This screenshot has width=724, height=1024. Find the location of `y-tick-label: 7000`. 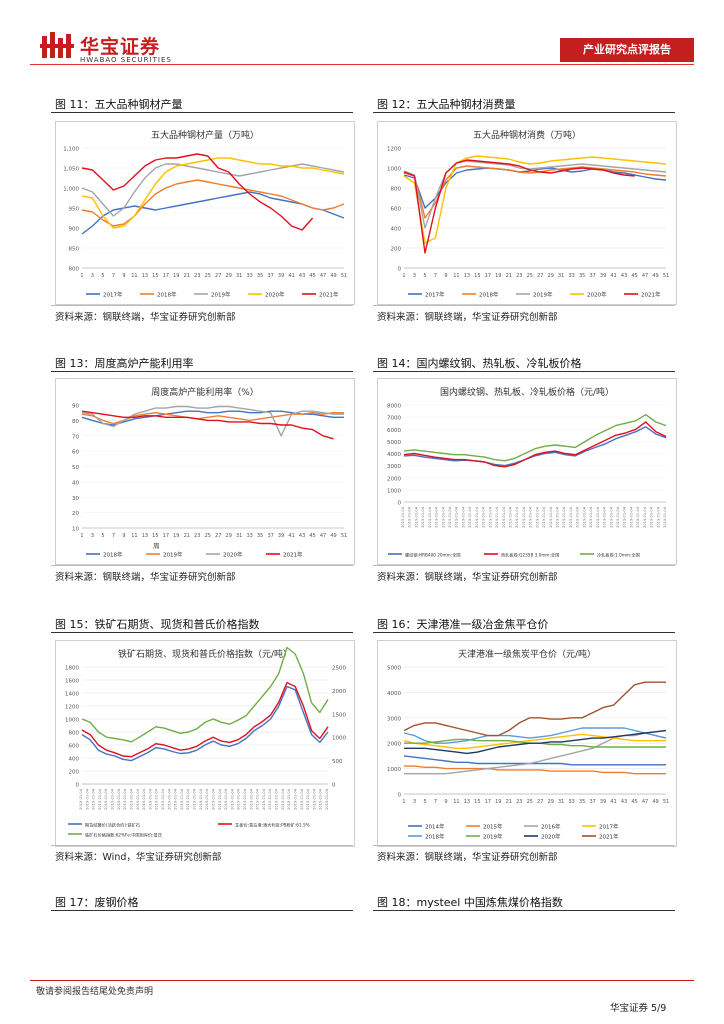

y-tick-label: 7000 is located at coordinates (394, 419).